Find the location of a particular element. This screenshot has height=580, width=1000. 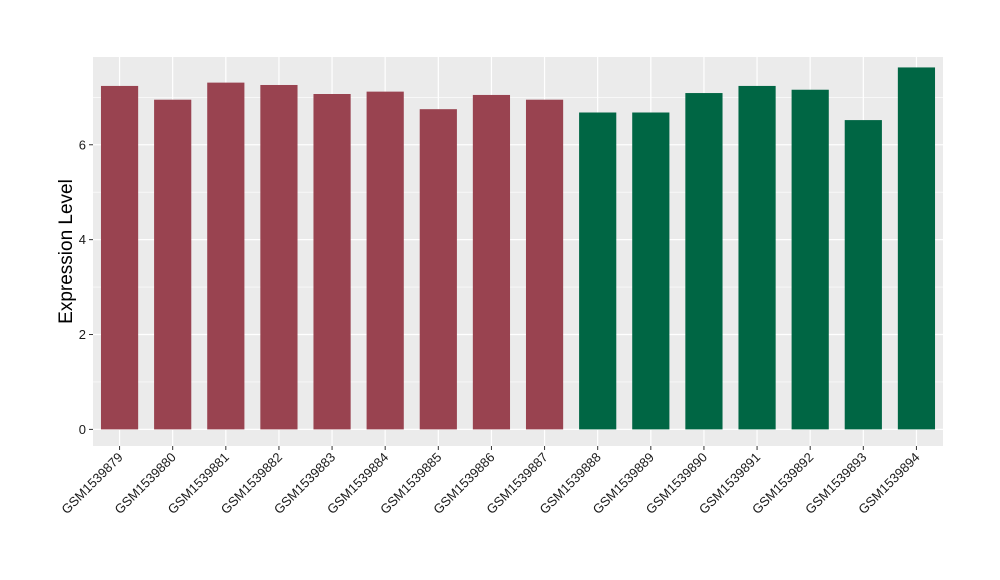

bar-GSM1539892 is located at coordinates (810, 259).